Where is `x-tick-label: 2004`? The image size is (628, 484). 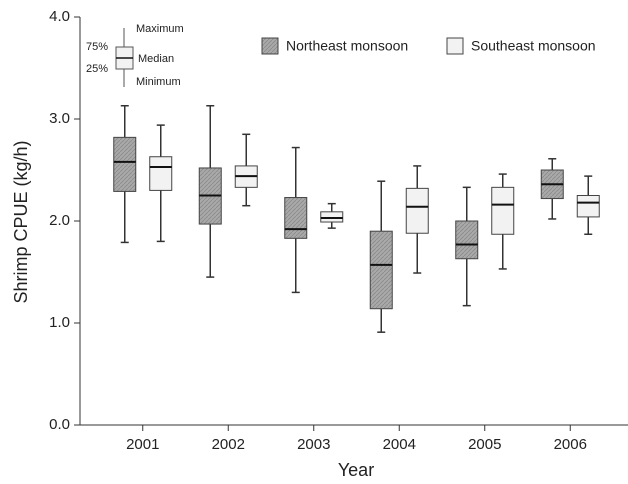
x-tick-label: 2004 is located at coordinates (399, 444).